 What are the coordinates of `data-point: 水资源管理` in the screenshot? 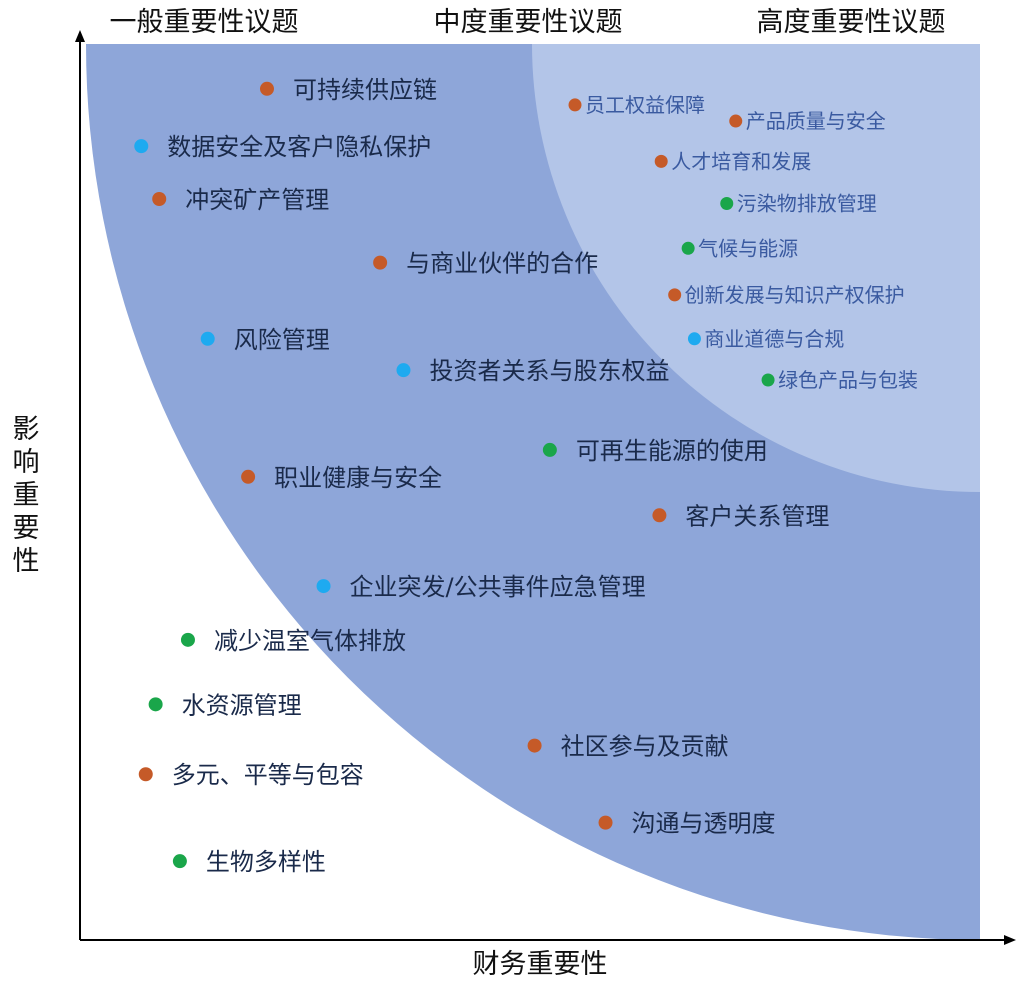 It's located at (225, 705).